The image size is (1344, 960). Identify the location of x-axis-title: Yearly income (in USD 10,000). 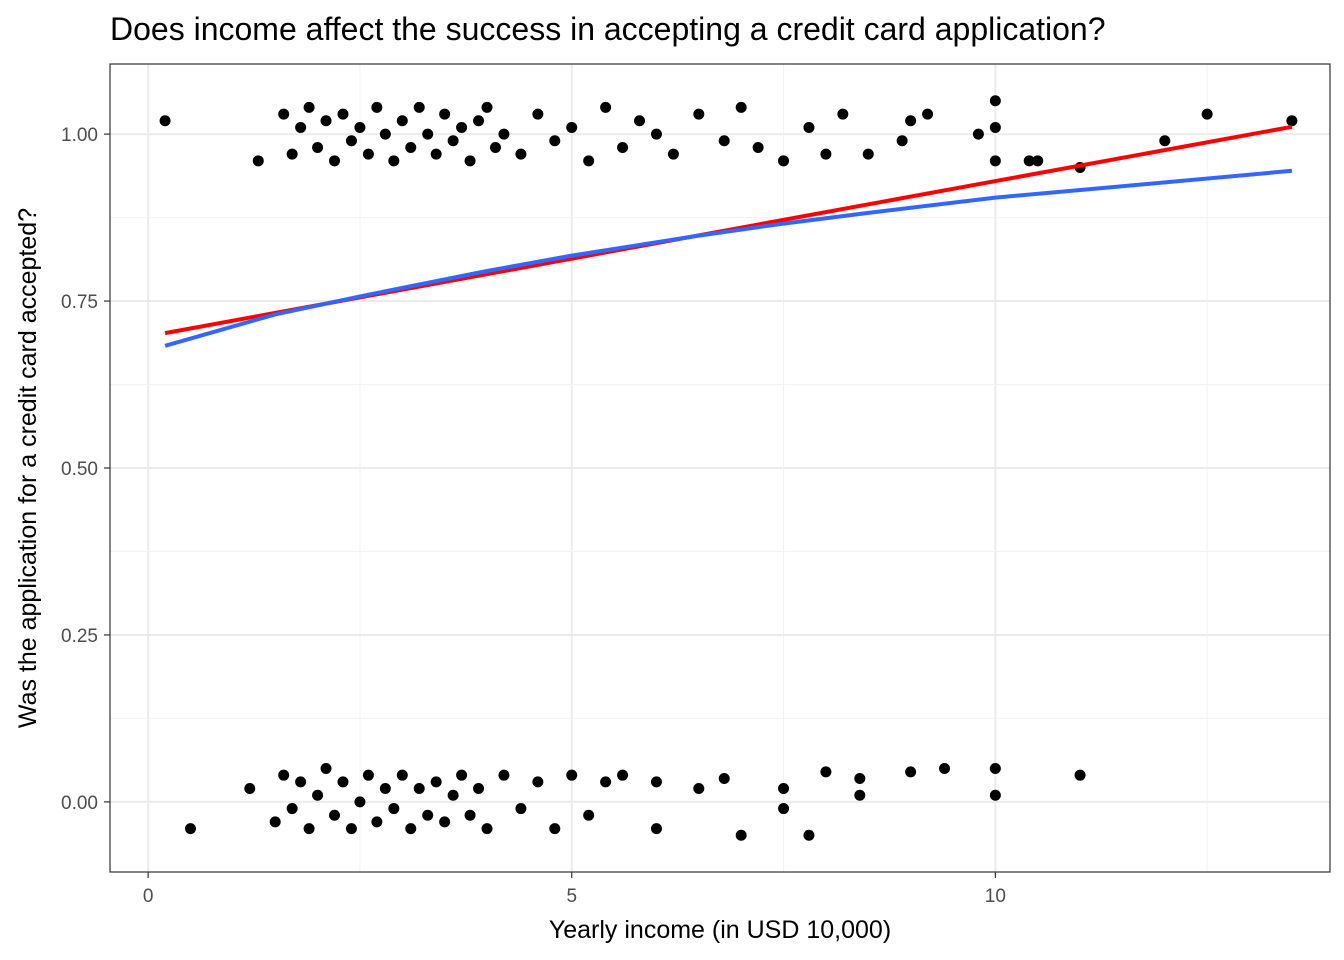
(720, 930).